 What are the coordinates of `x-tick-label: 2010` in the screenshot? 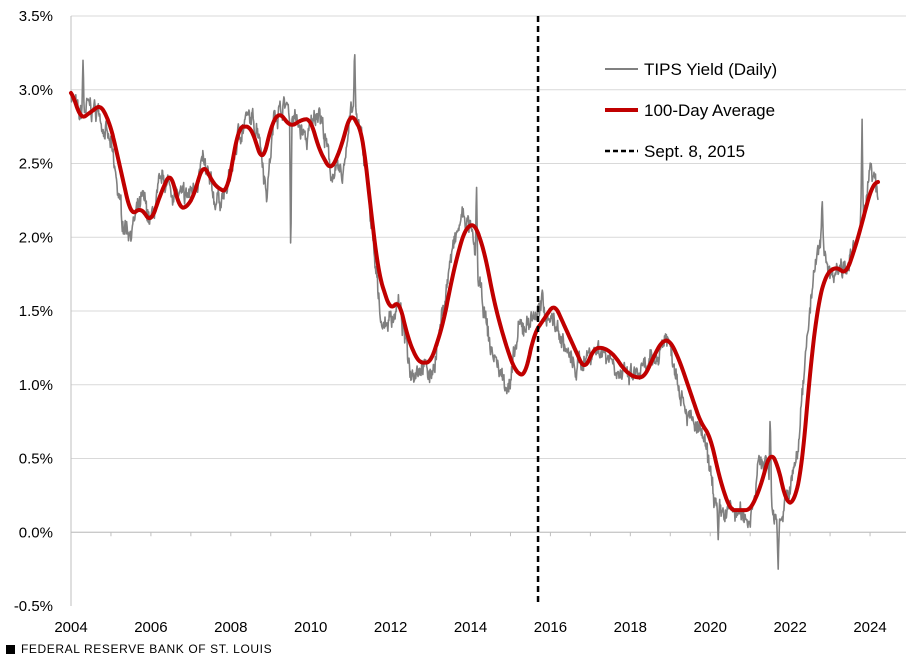 It's located at (310, 627).